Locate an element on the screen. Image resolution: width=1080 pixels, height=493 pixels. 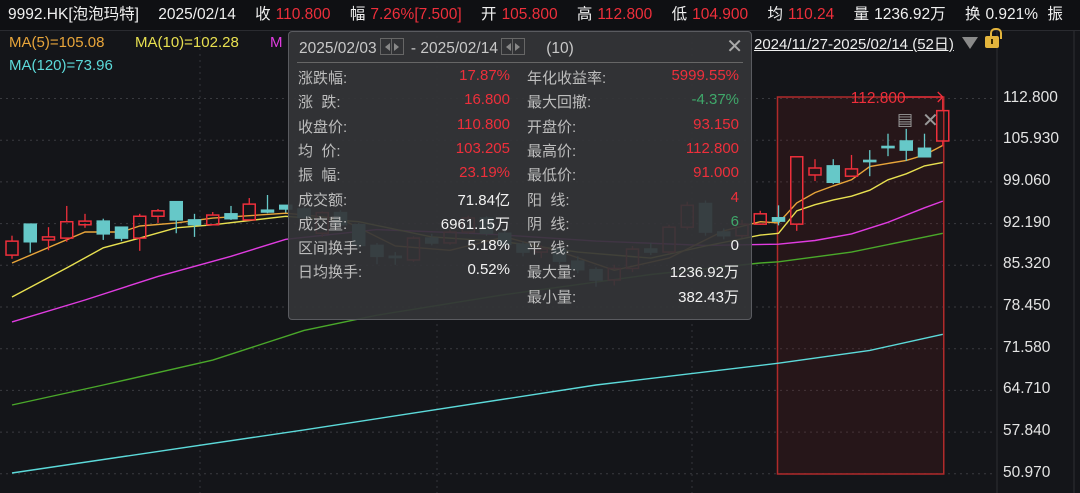
close-icon: ✕ is located at coordinates (734, 47).